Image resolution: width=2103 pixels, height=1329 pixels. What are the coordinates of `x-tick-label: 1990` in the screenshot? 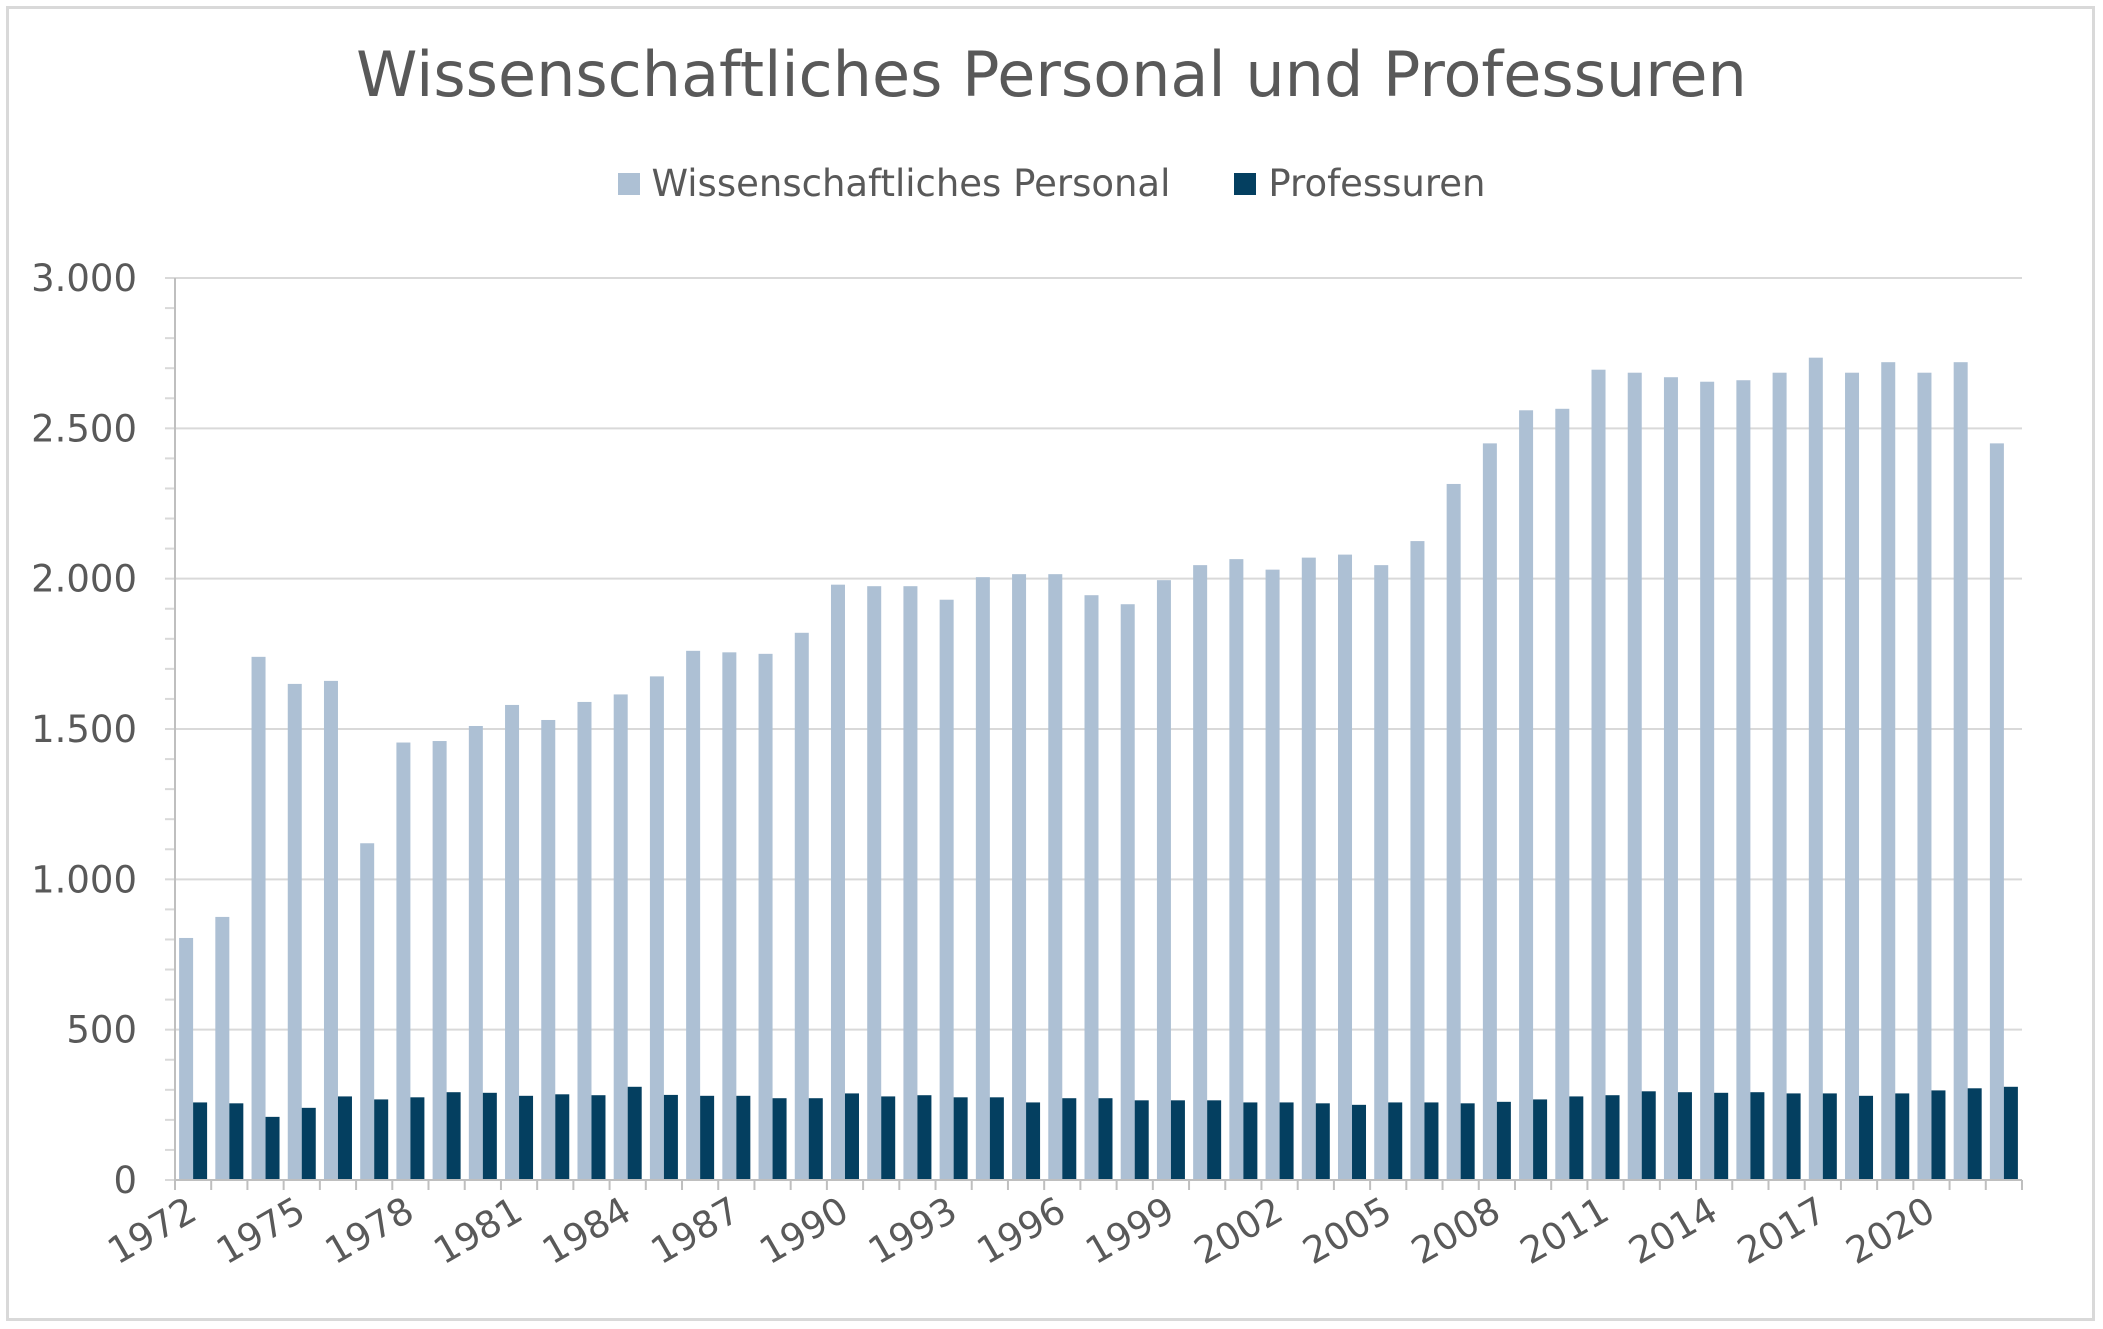 It's located at (803, 1231).